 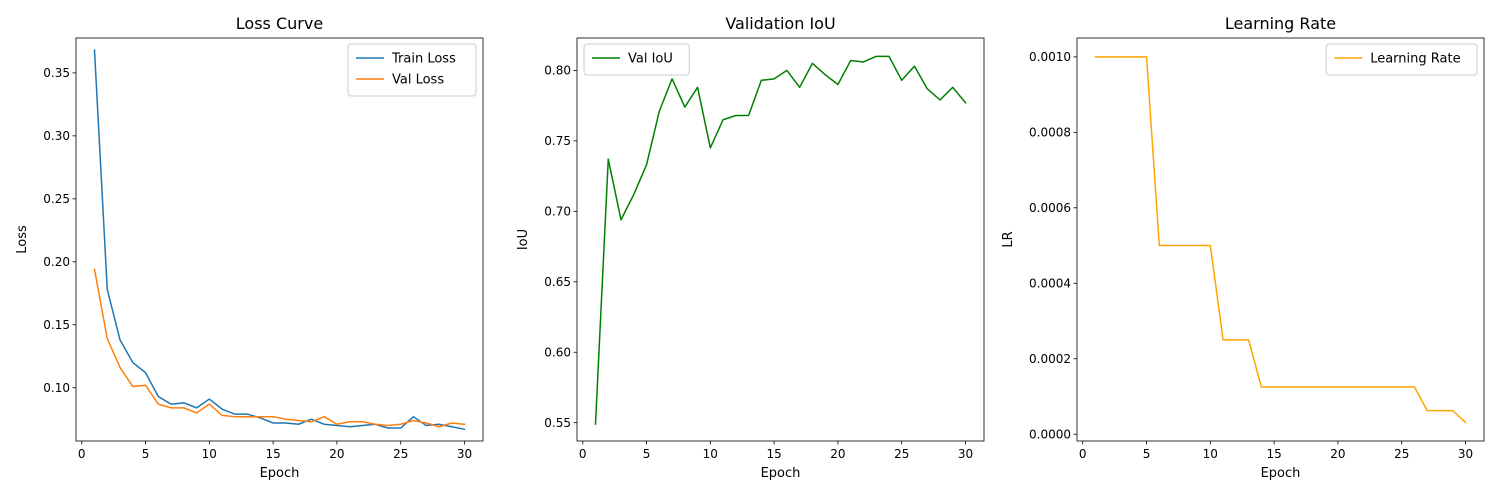 I want to click on legend-label: Val Loss, so click(x=418, y=80).